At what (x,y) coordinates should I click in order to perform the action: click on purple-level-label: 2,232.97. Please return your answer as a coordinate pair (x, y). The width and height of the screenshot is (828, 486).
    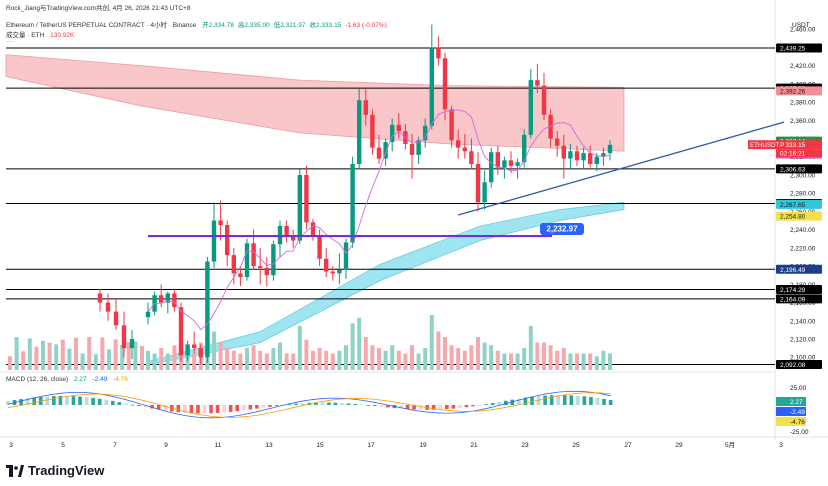
    Looking at the image, I should click on (562, 229).